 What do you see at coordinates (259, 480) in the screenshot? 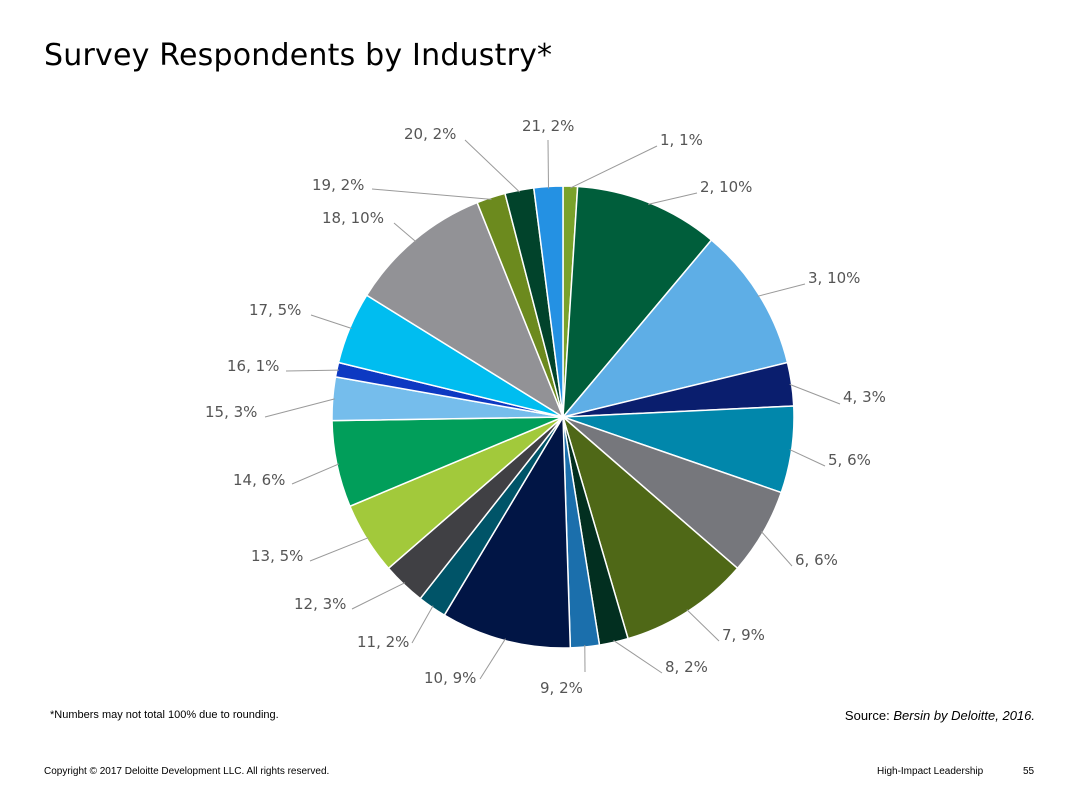
I see `data-label-14: 14, 6%` at bounding box center [259, 480].